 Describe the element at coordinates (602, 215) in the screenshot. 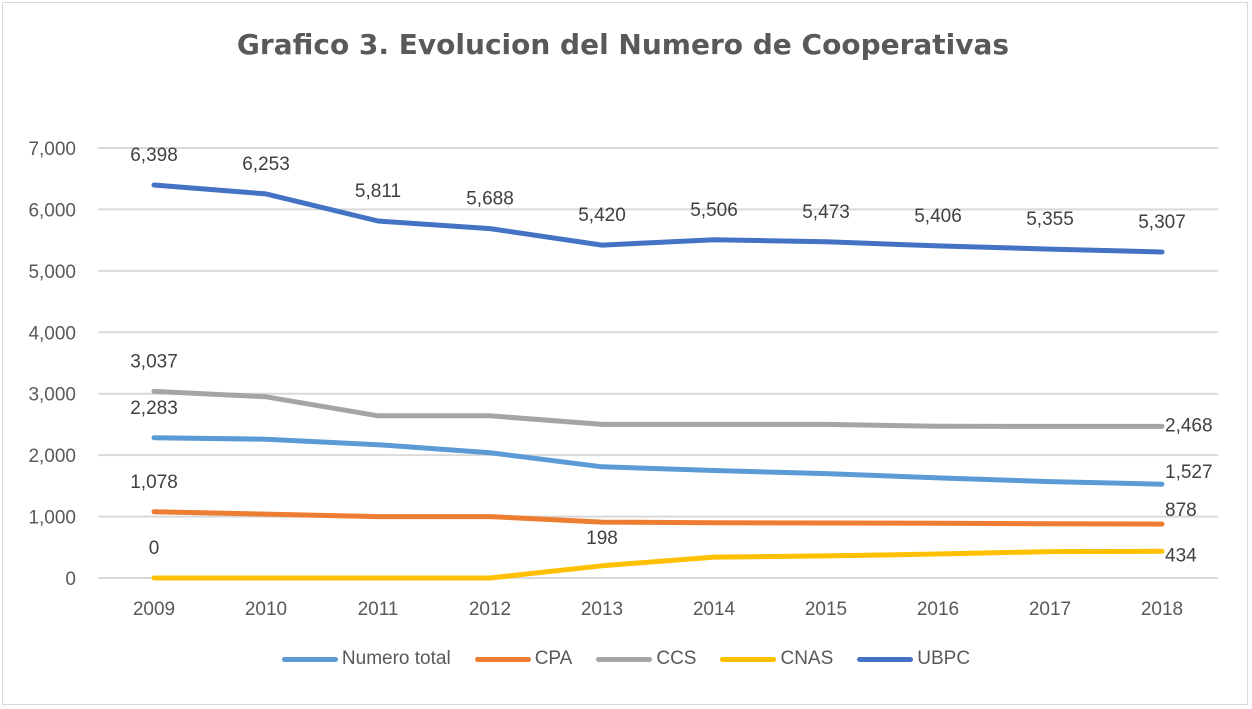

I see `data-label: 5,420` at that location.